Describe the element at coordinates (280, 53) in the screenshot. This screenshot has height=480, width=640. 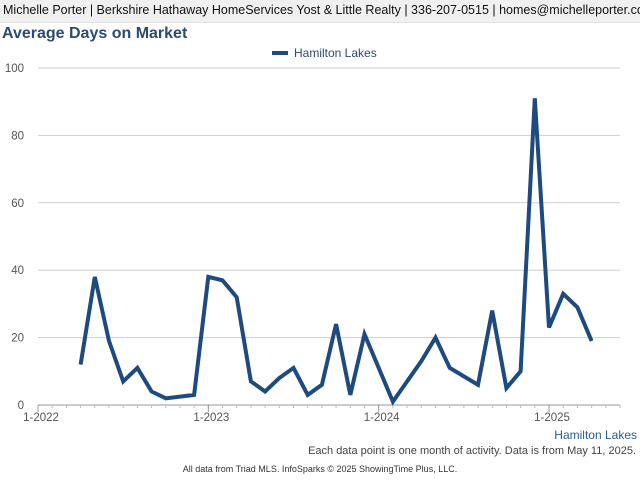
I see `legend-swatch` at that location.